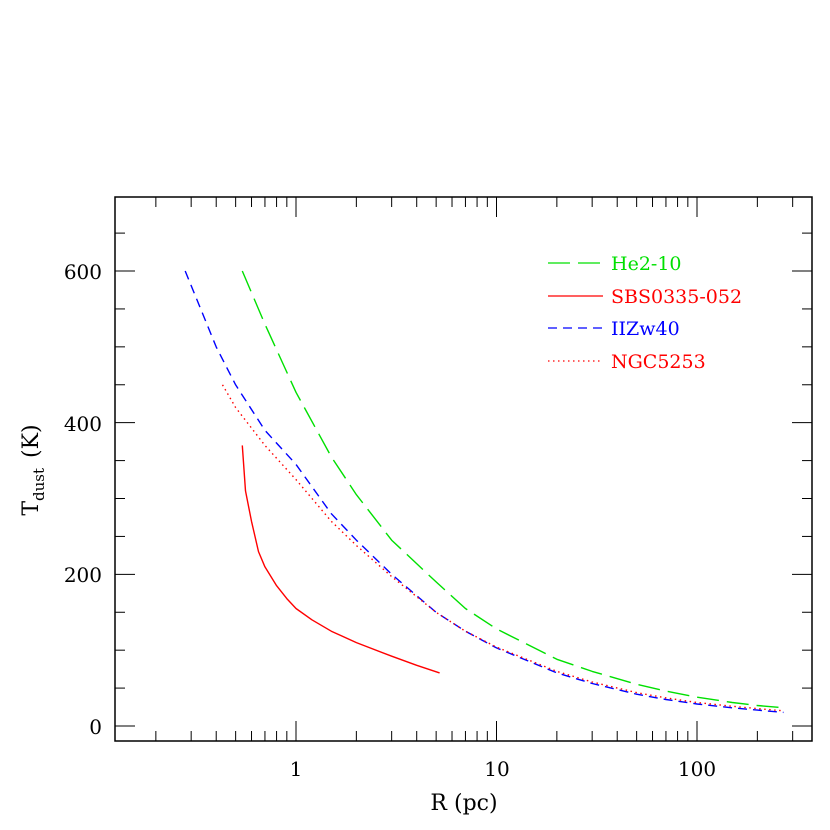 This screenshot has width=830, height=830. I want to click on legend-label-he2-10: He2-10, so click(646, 264).